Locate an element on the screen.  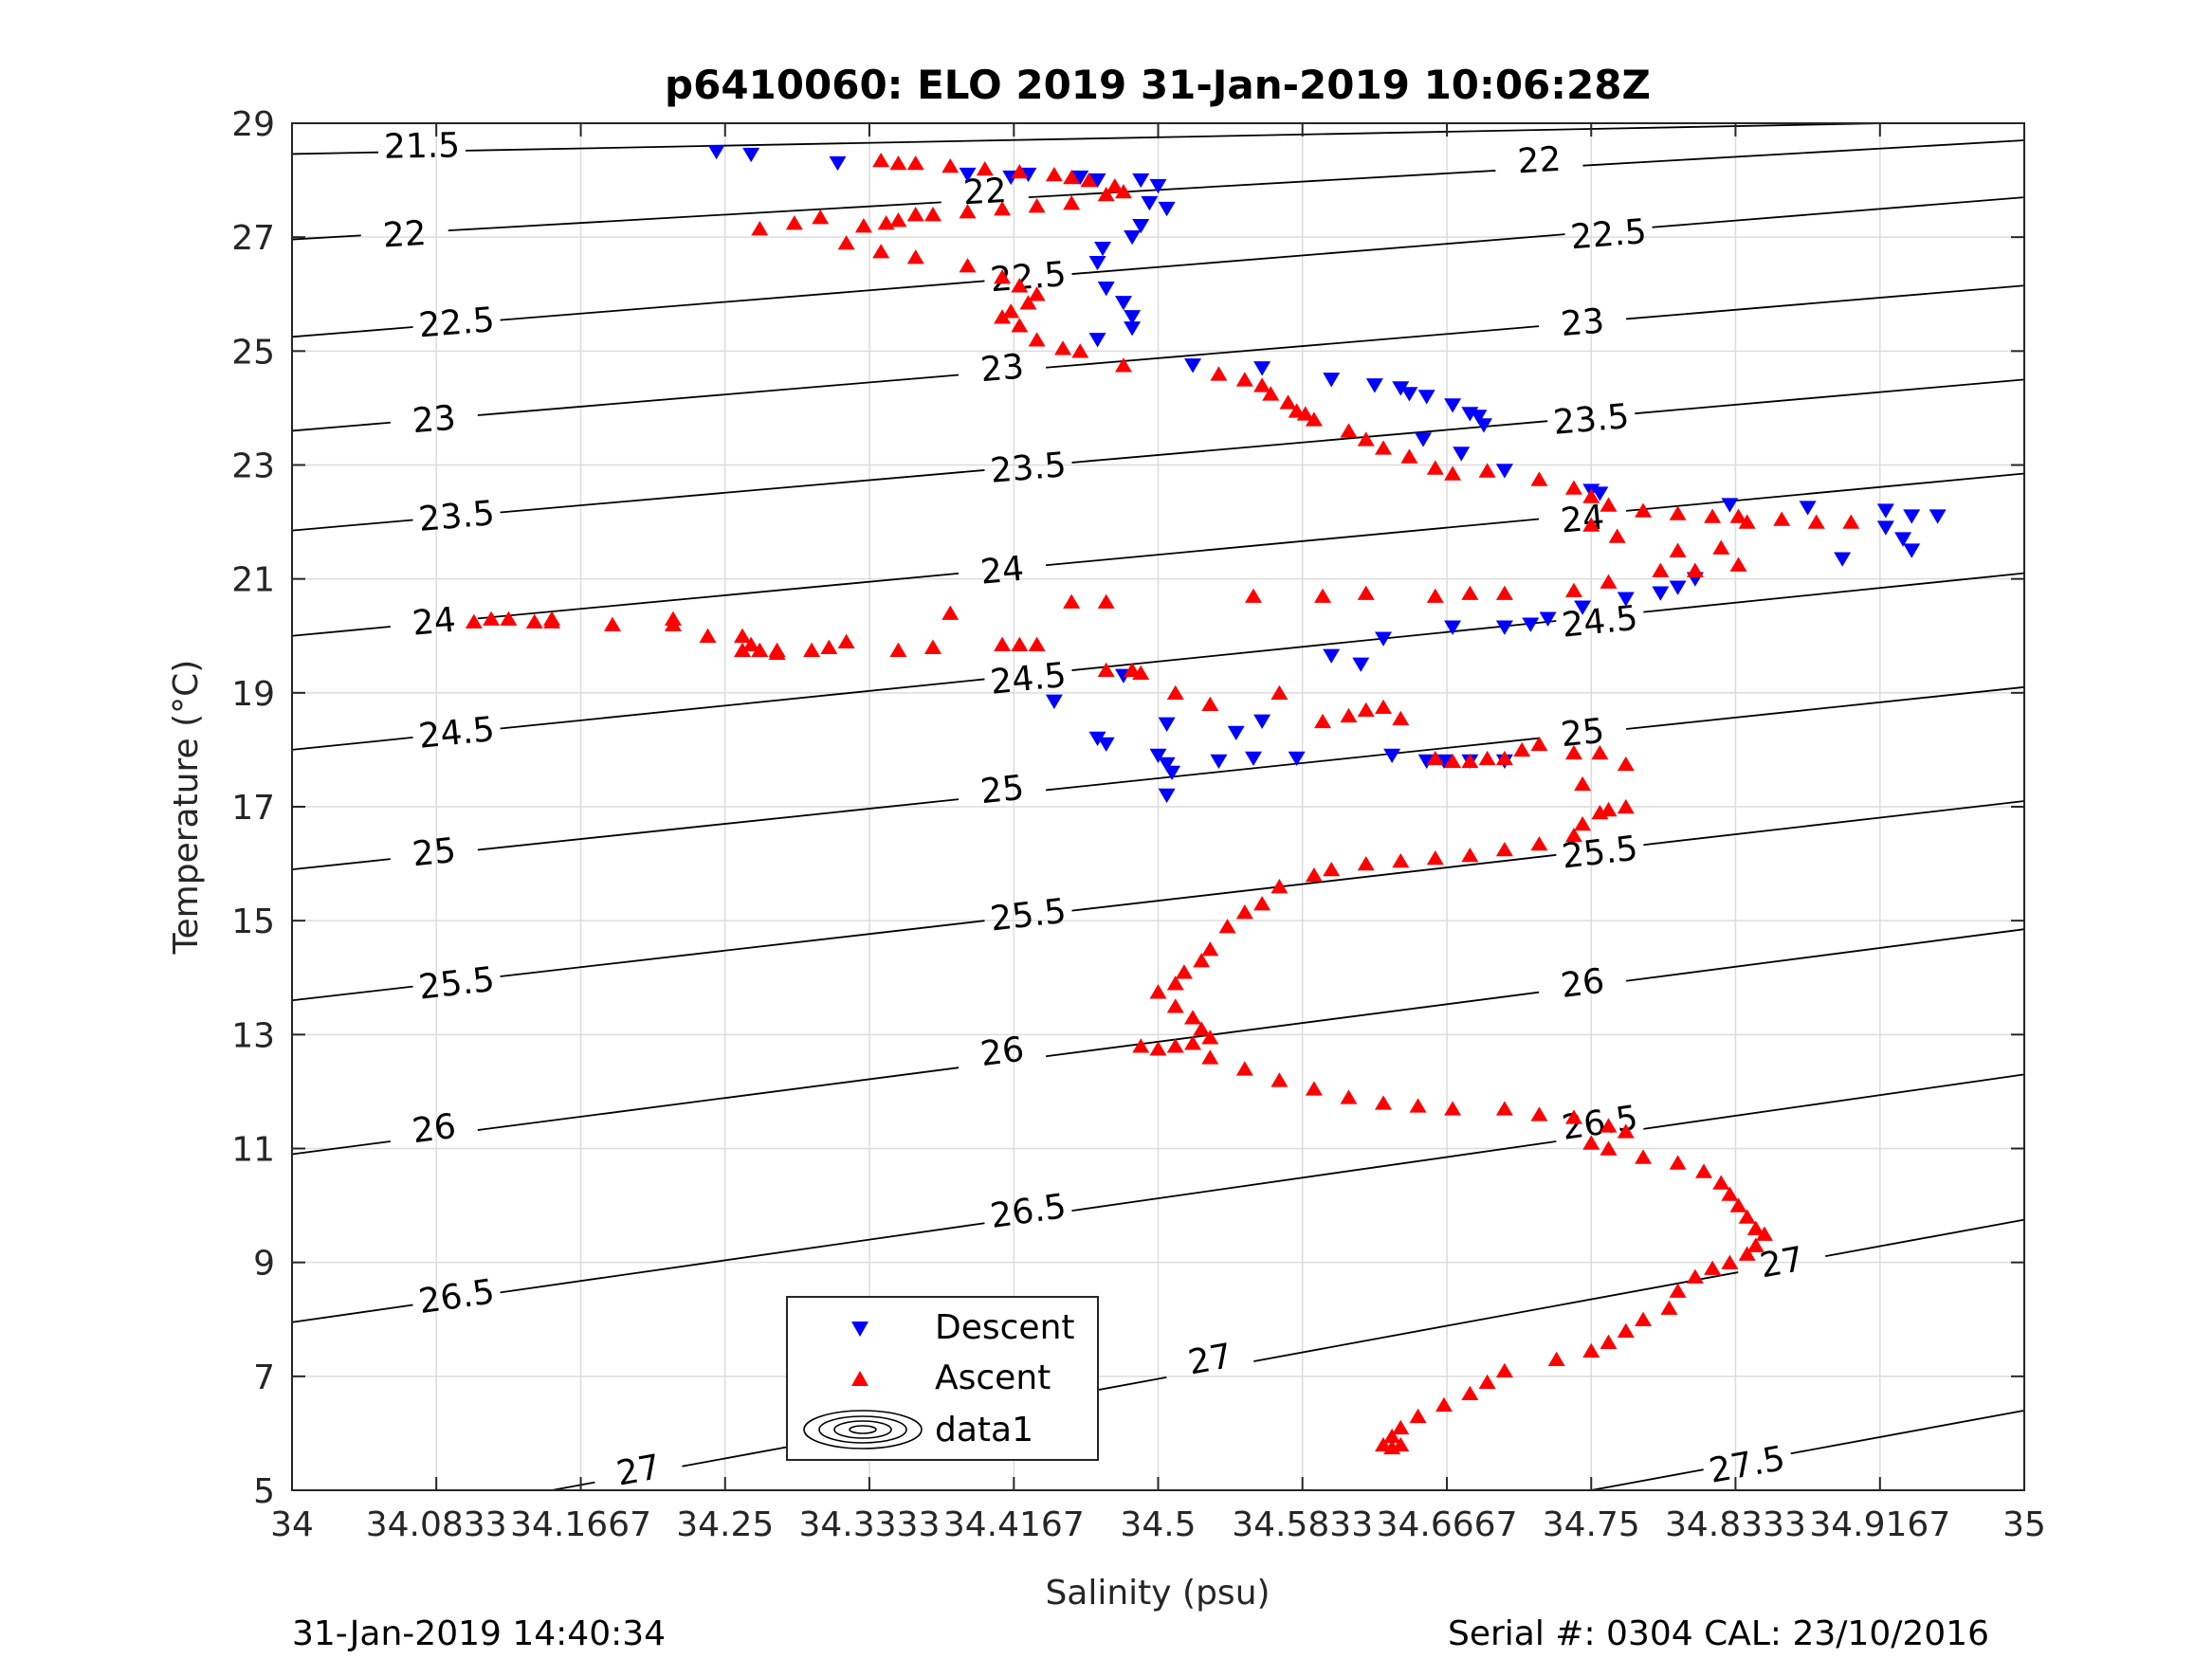
y-tick-label: 9 is located at coordinates (264, 1264).